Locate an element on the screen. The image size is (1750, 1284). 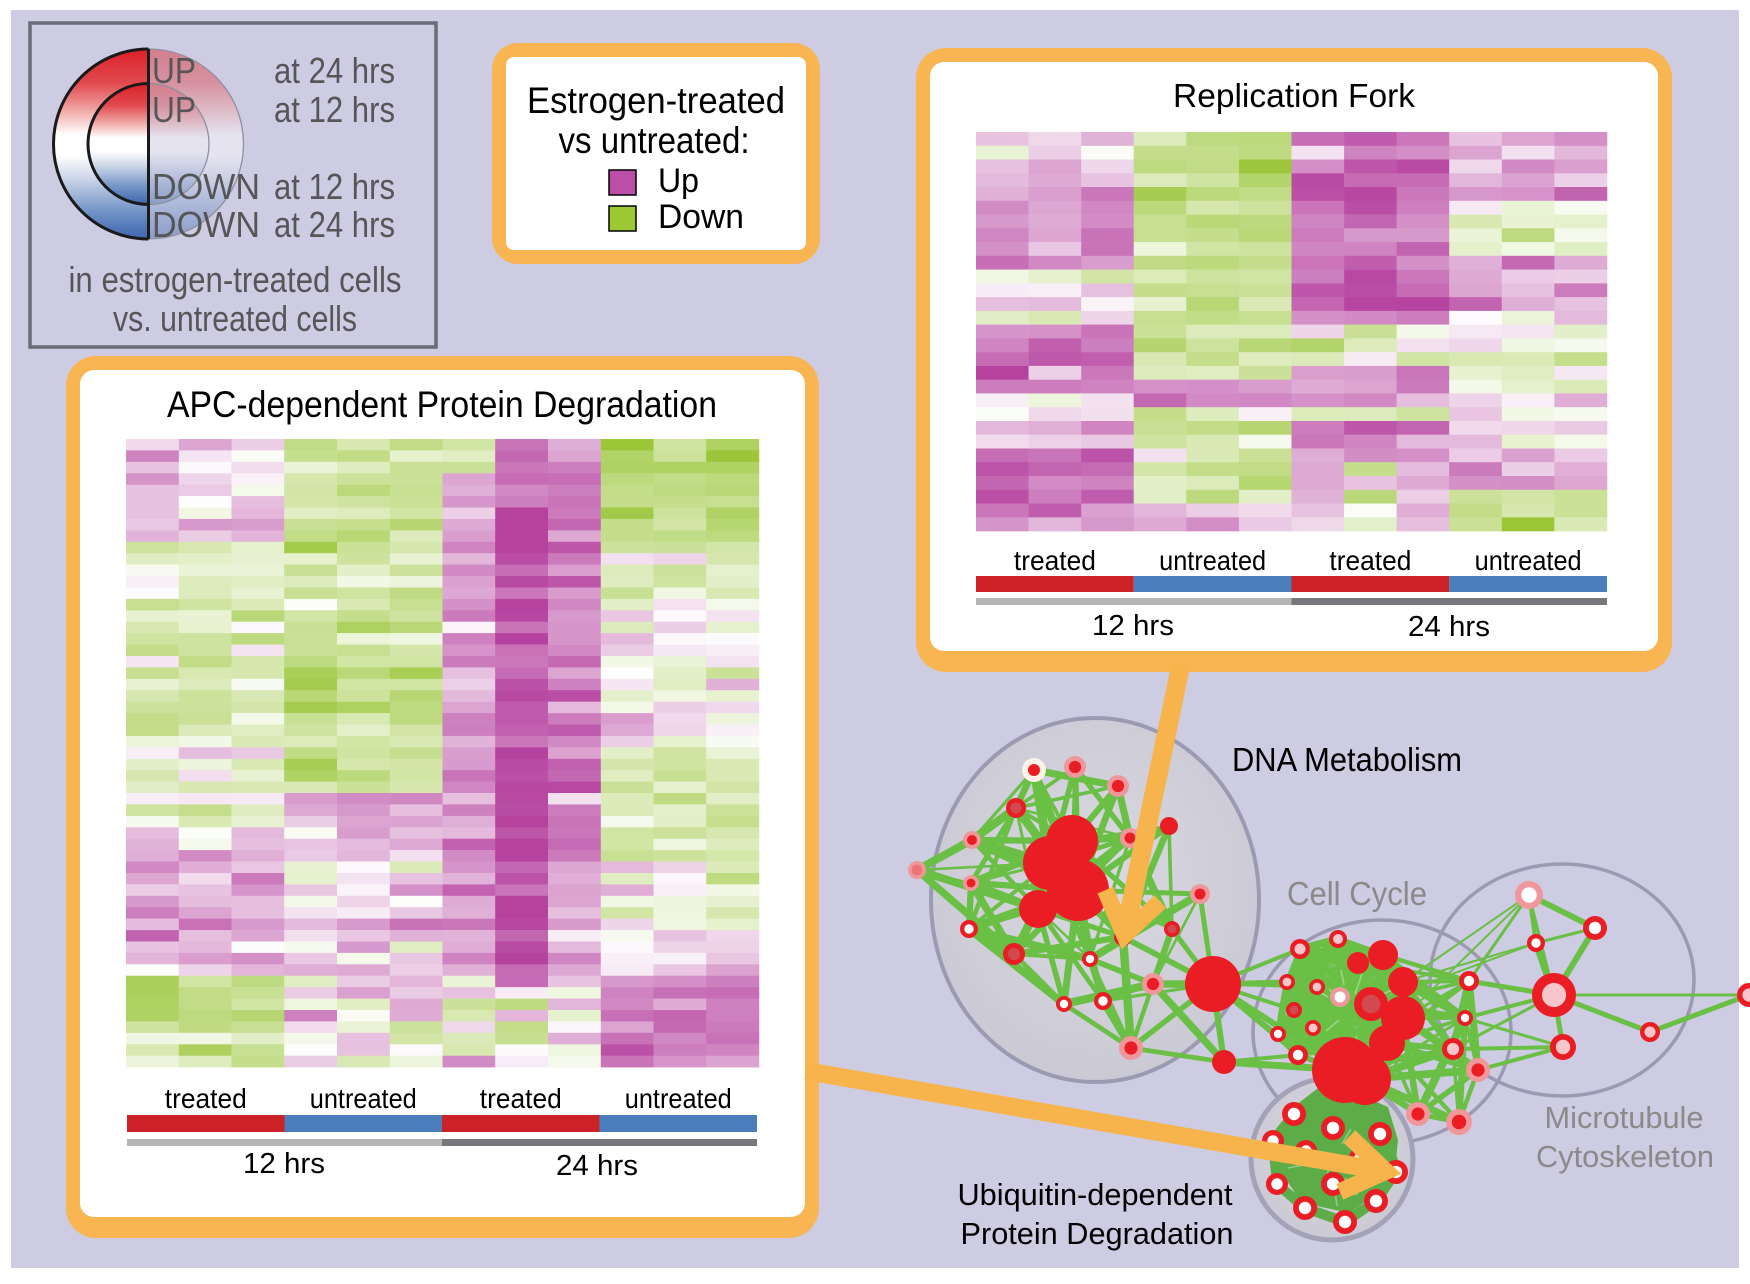
svg-text: Estrogen-treated is located at coordinates (656, 100).